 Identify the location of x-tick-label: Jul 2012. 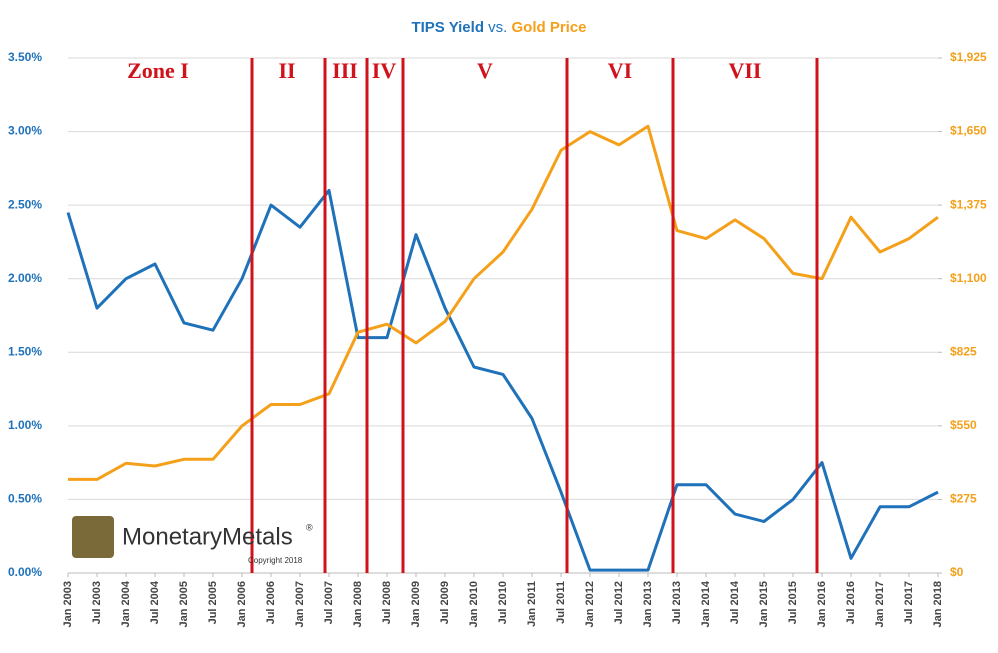
(619, 602).